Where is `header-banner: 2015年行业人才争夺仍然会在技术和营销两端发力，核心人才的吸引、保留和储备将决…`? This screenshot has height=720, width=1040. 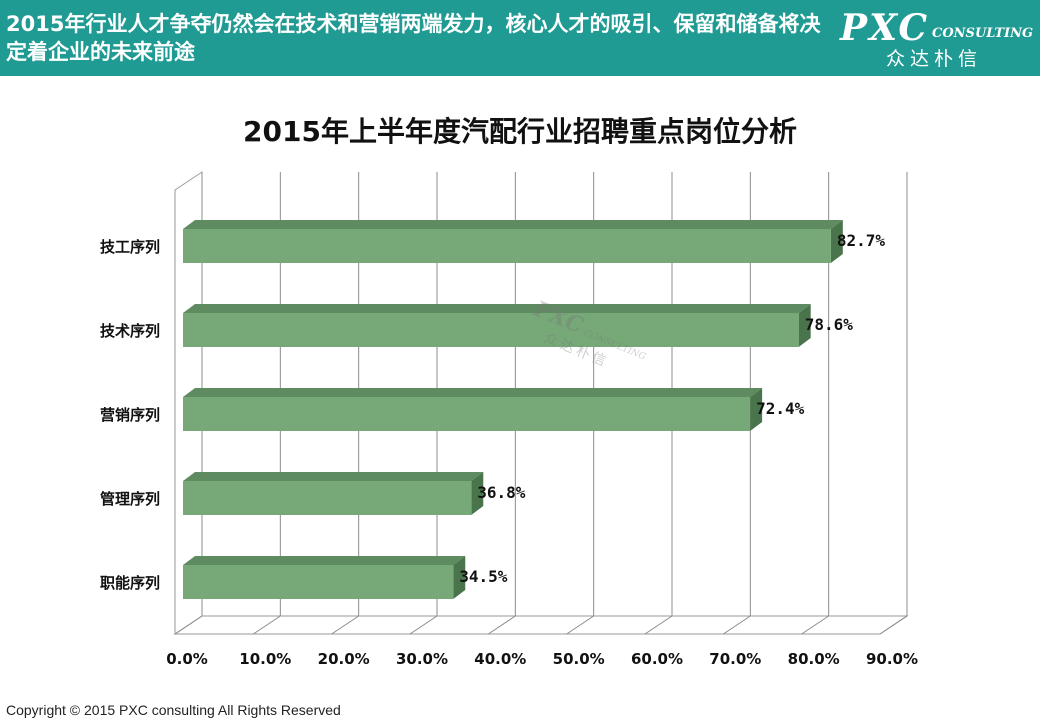
header-banner: 2015年行业人才争夺仍然会在技术和营销两端发力，核心人才的吸引、保留和储备将决… is located at coordinates (520, 38).